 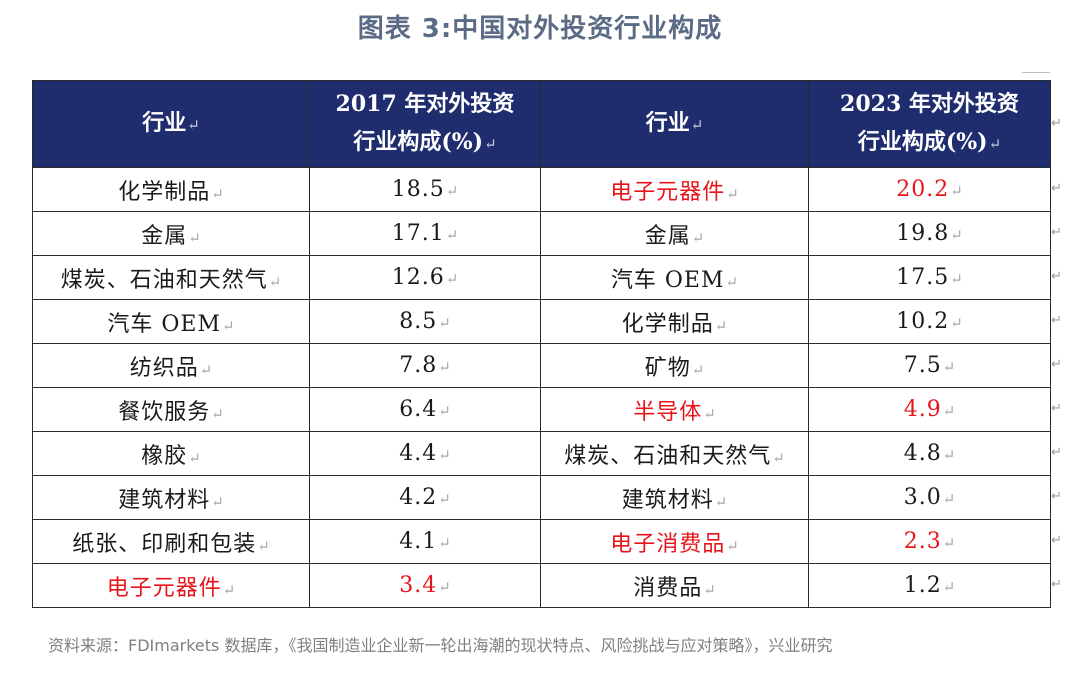 What do you see at coordinates (929, 277) in the screenshot?
I see `value-2023-cell: 17.5↵` at bounding box center [929, 277].